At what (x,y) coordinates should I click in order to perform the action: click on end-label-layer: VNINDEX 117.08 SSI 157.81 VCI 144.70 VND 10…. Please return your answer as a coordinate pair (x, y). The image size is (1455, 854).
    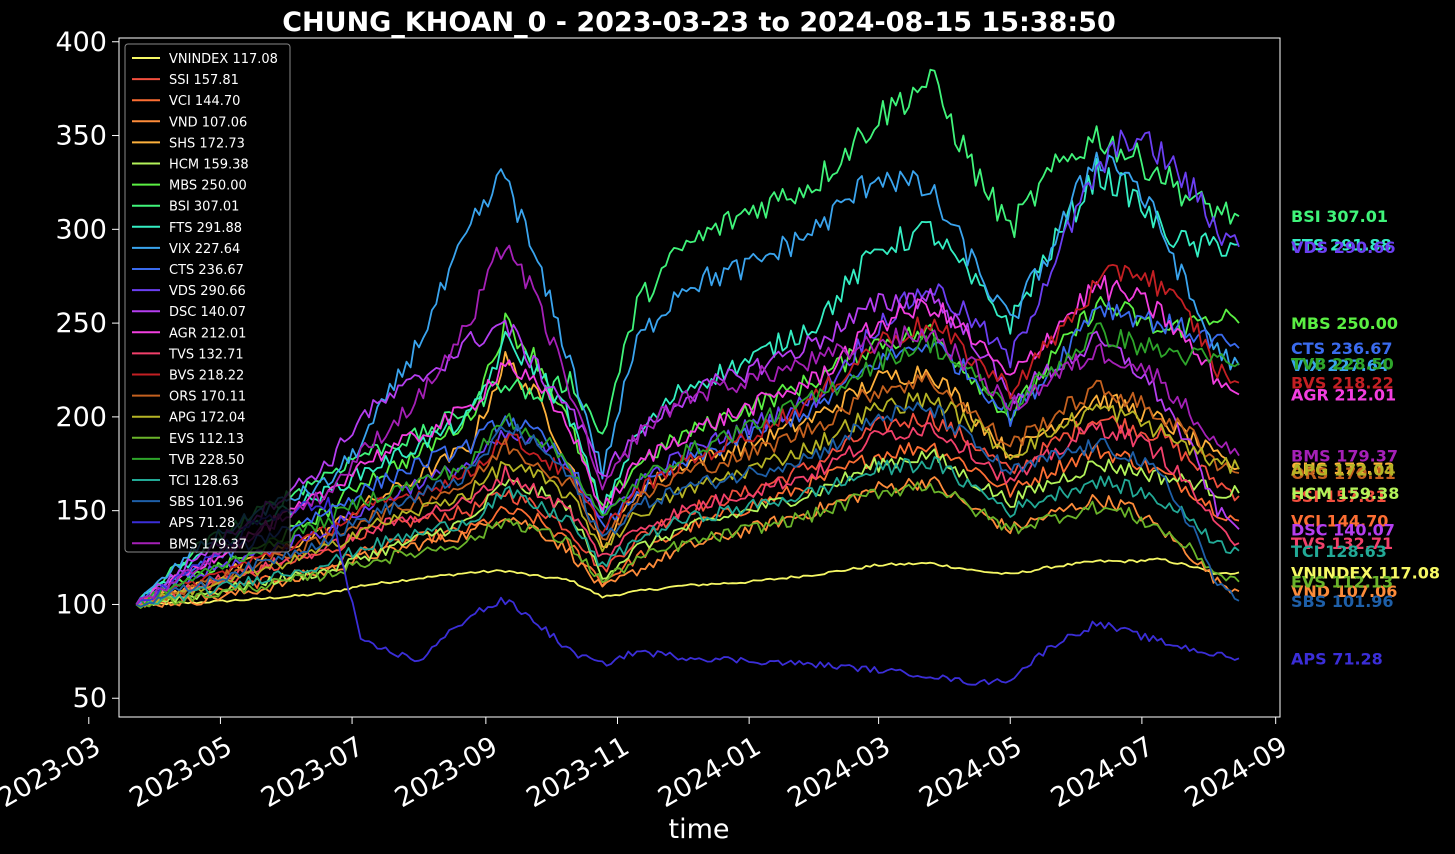
    Looking at the image, I should click on (1365, 437).